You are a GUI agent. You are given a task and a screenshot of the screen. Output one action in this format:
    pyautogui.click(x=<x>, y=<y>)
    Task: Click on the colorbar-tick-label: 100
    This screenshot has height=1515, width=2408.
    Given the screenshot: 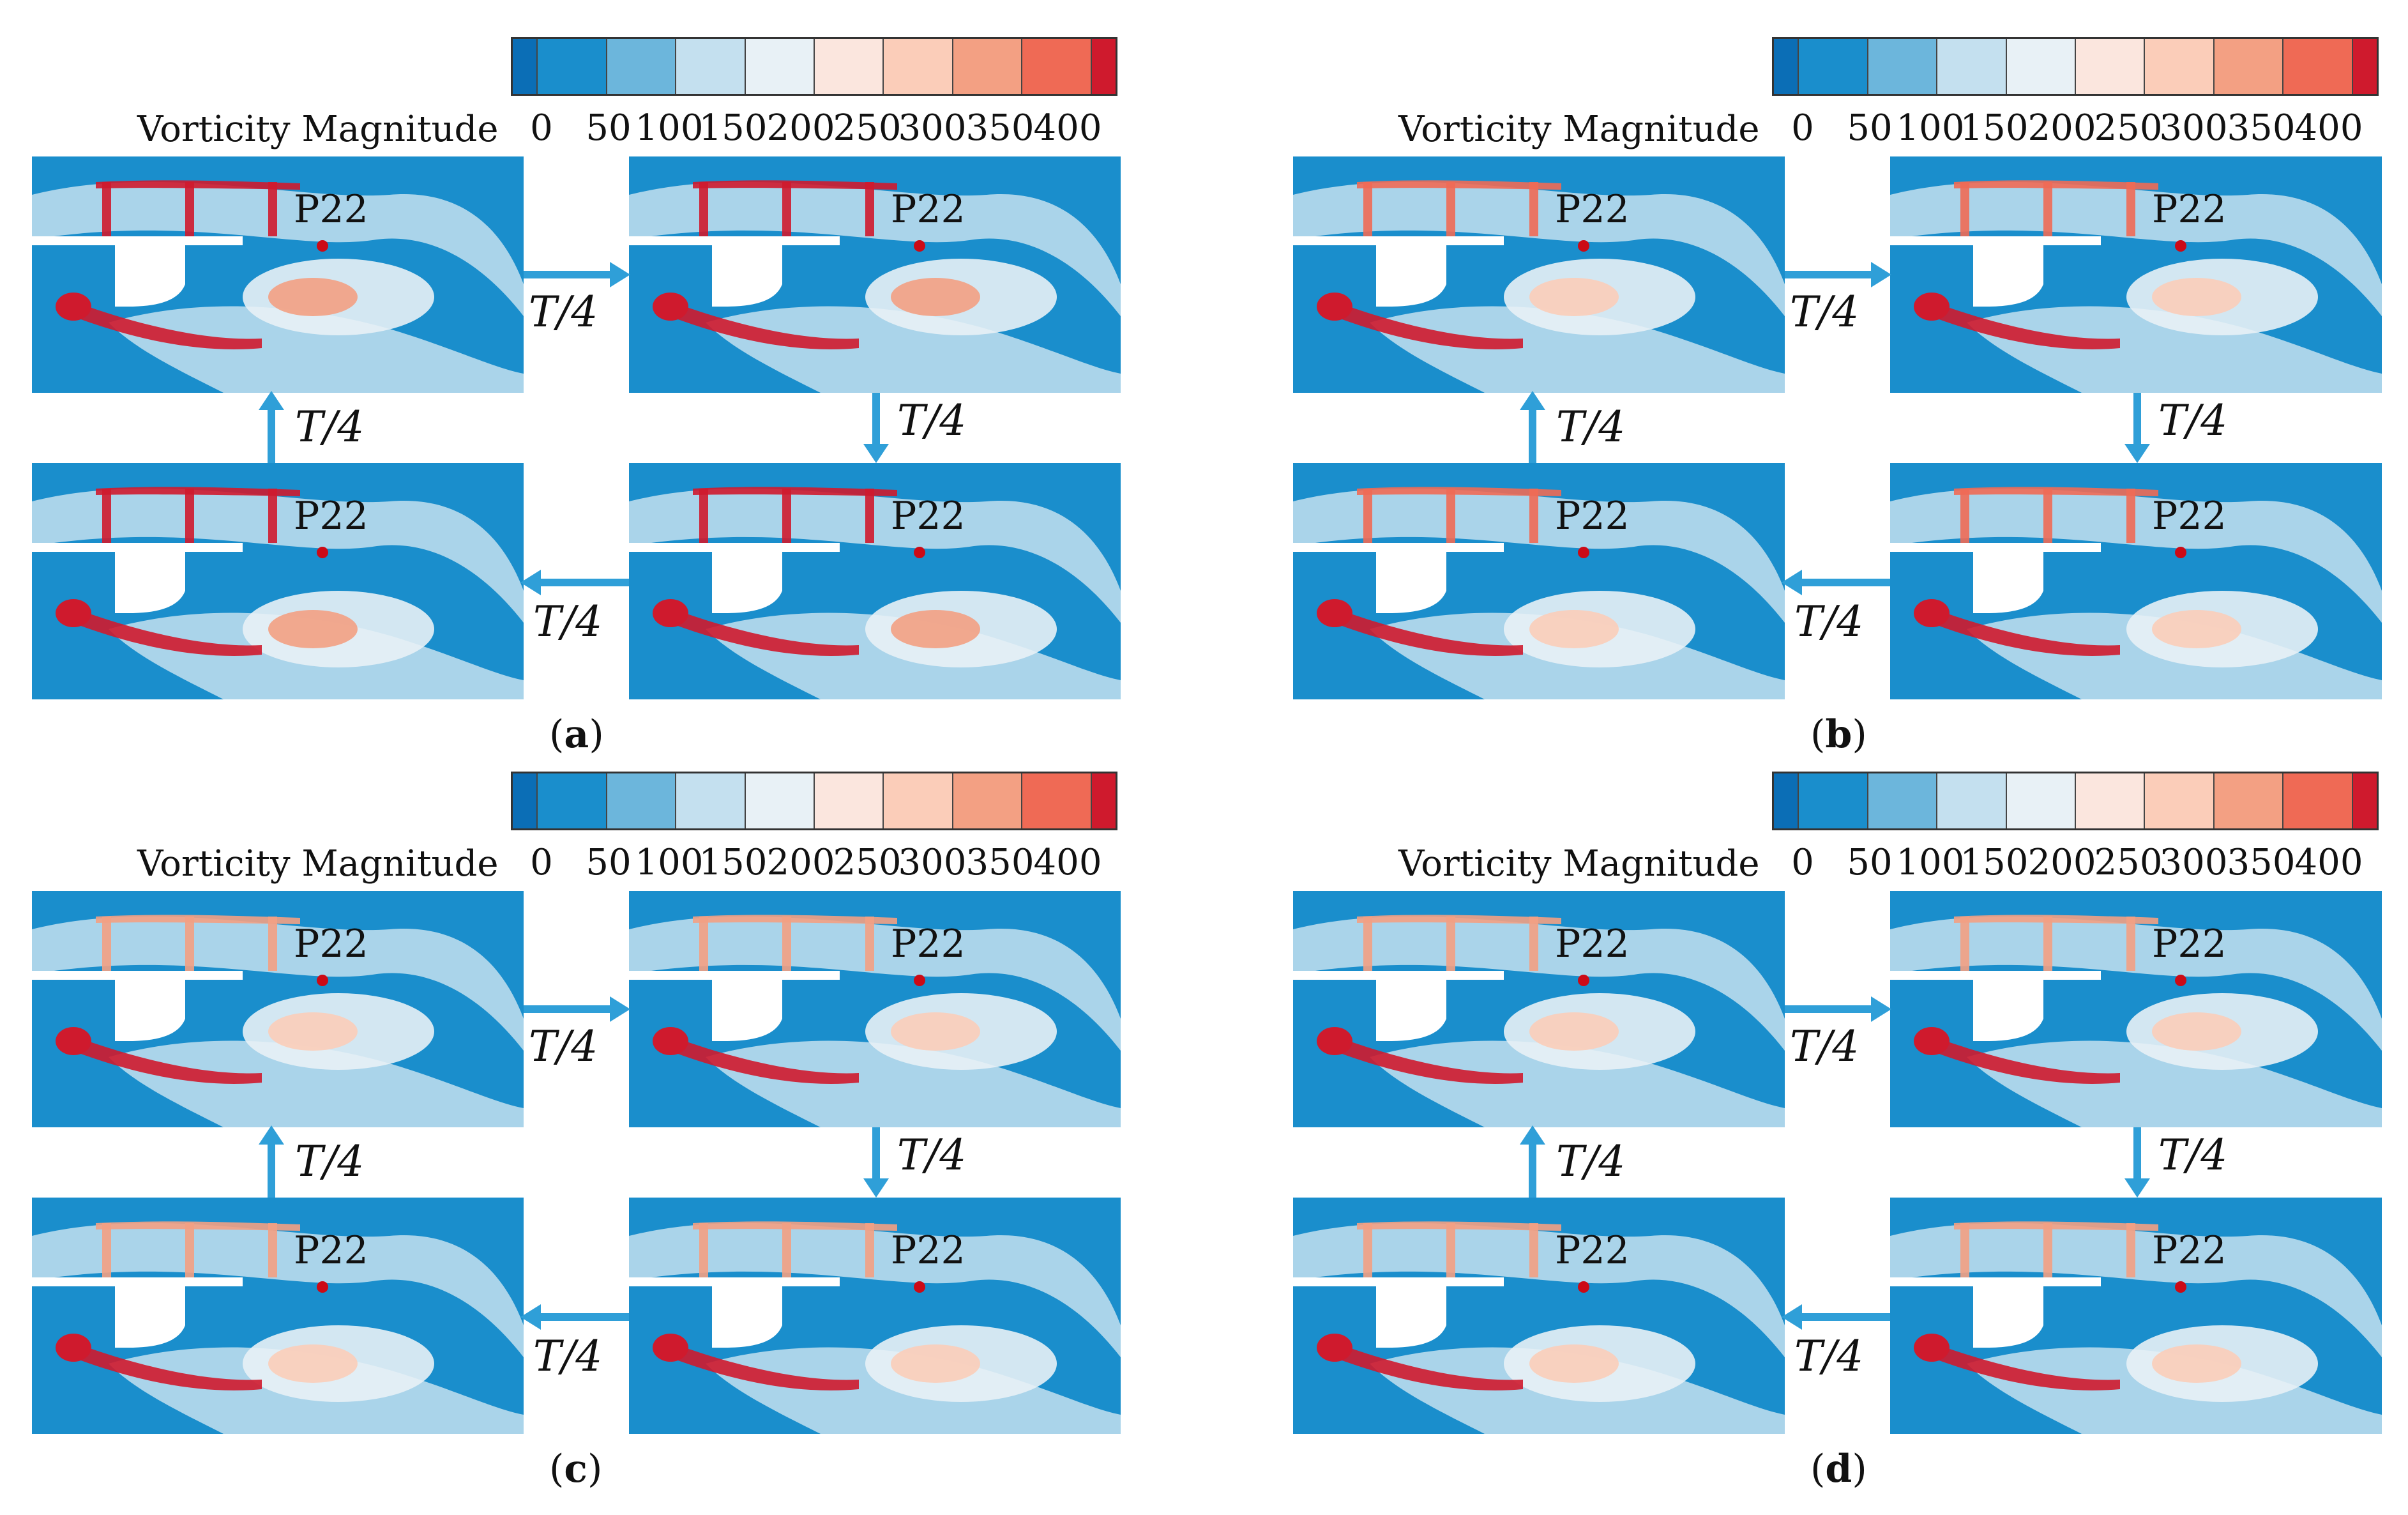 What is the action you would take?
    pyautogui.click(x=1930, y=862)
    